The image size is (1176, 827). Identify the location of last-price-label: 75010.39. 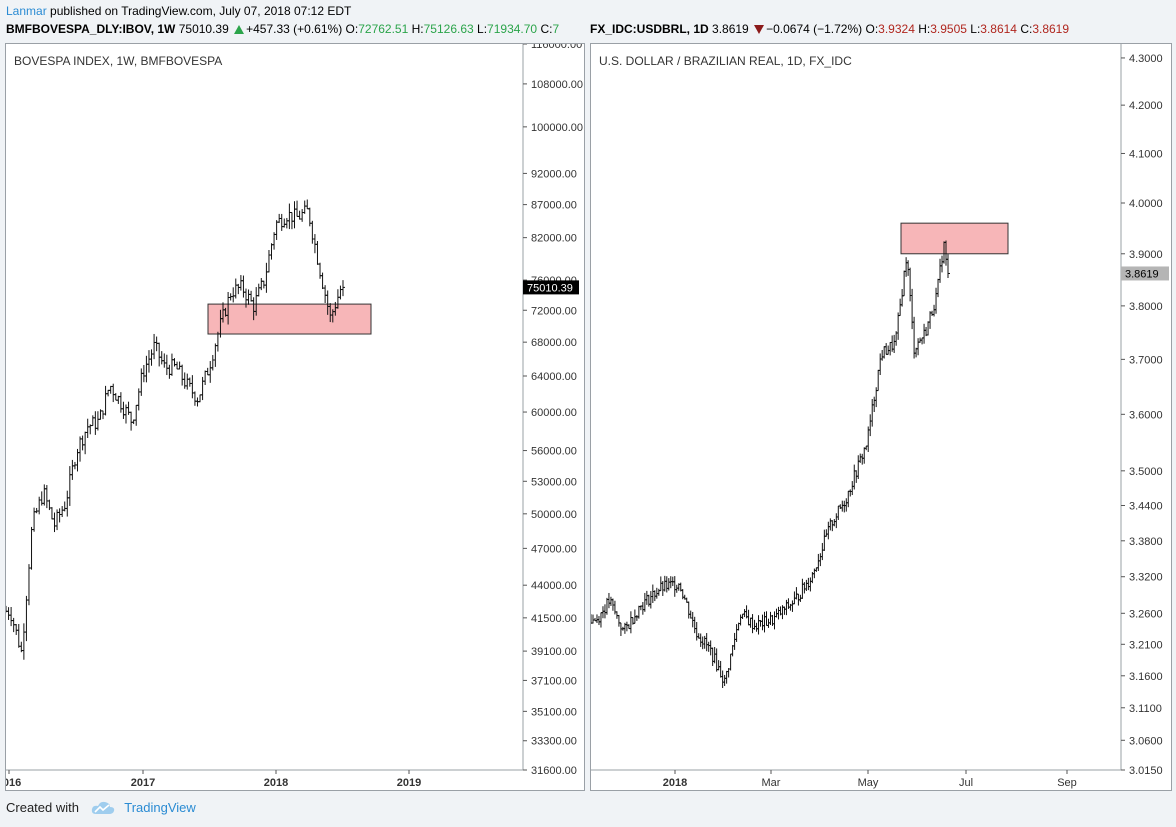
(550, 288).